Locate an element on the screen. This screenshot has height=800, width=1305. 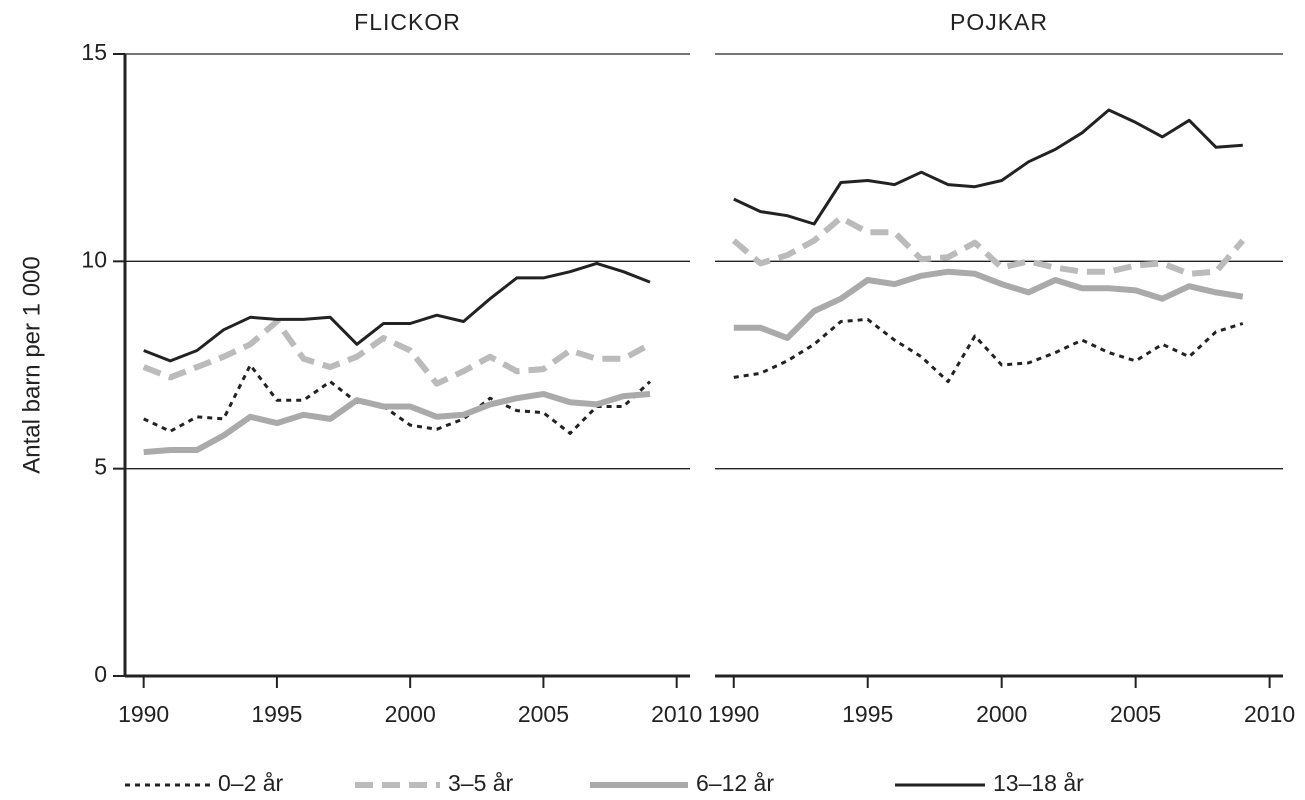
legend-label: 3–5 år is located at coordinates (481, 783).